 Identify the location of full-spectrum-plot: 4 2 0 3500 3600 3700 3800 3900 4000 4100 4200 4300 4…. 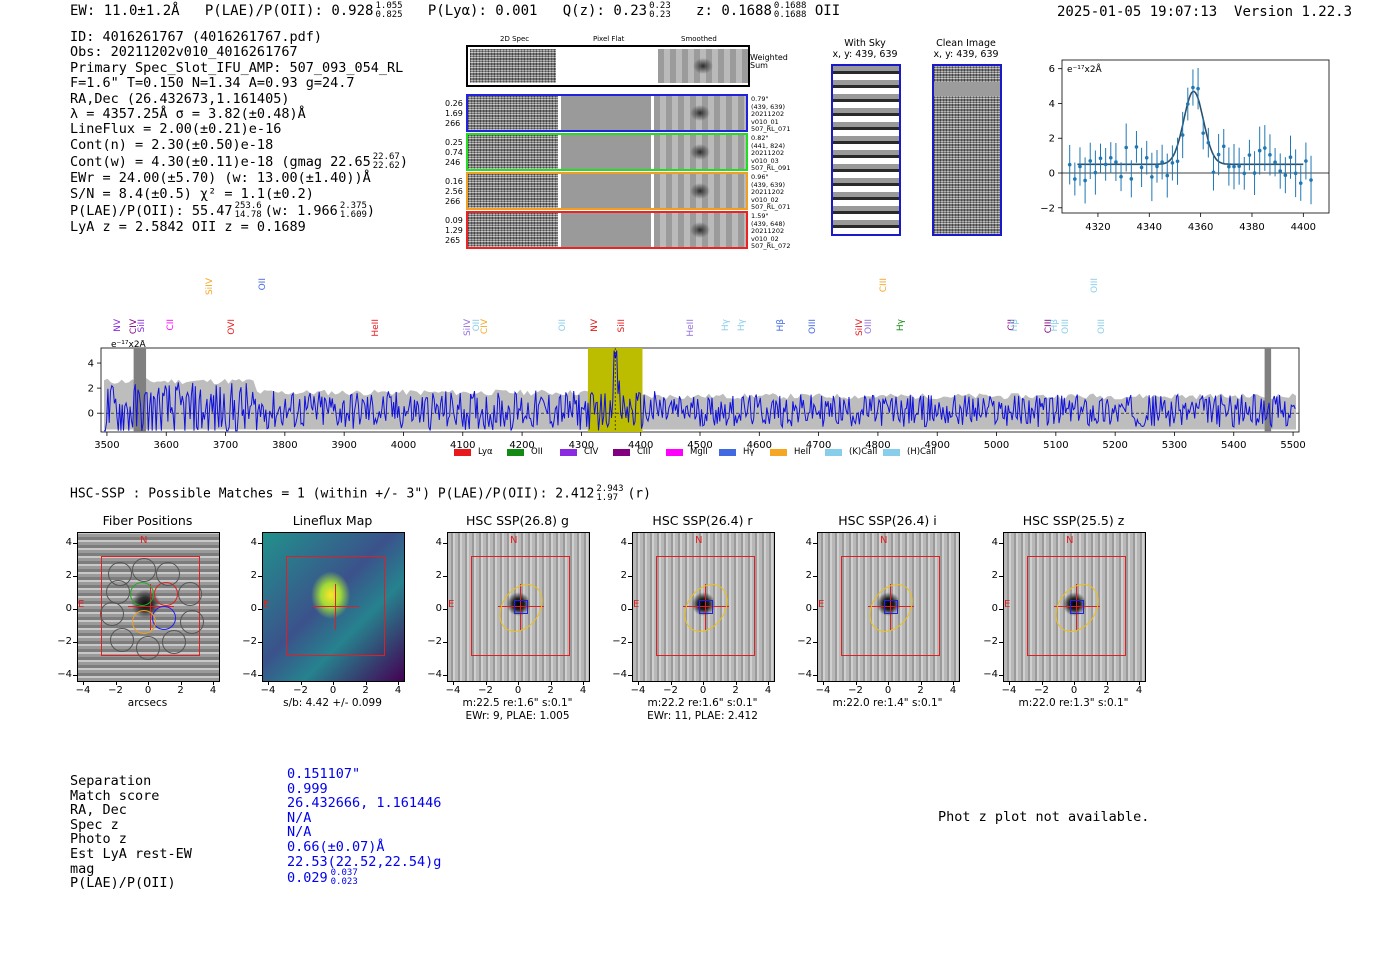
(697, 395).